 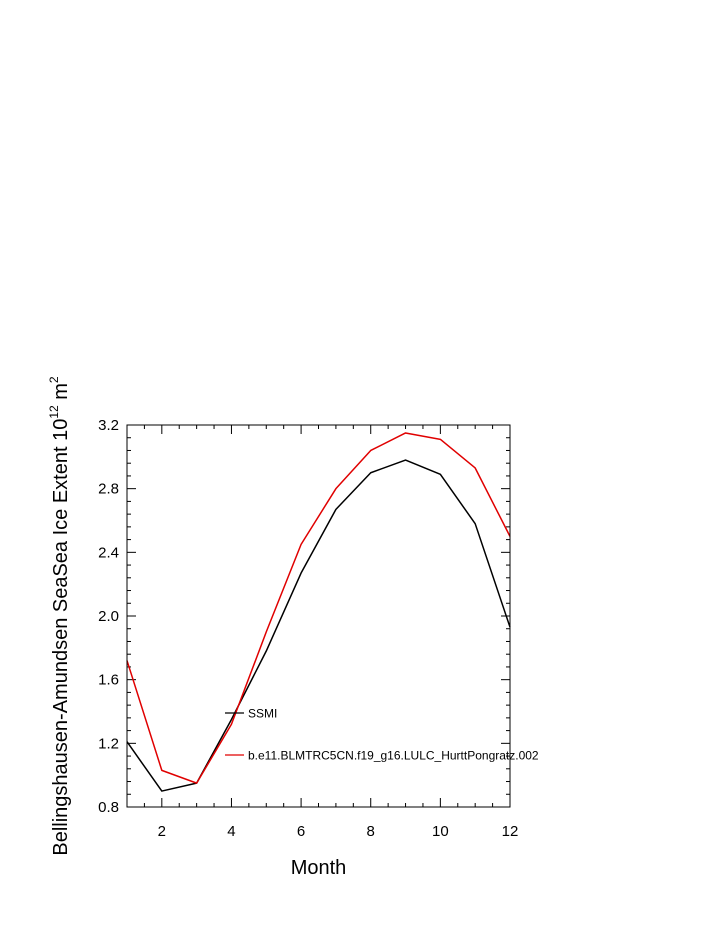 I want to click on x-tick-label: 2, so click(x=162, y=831).